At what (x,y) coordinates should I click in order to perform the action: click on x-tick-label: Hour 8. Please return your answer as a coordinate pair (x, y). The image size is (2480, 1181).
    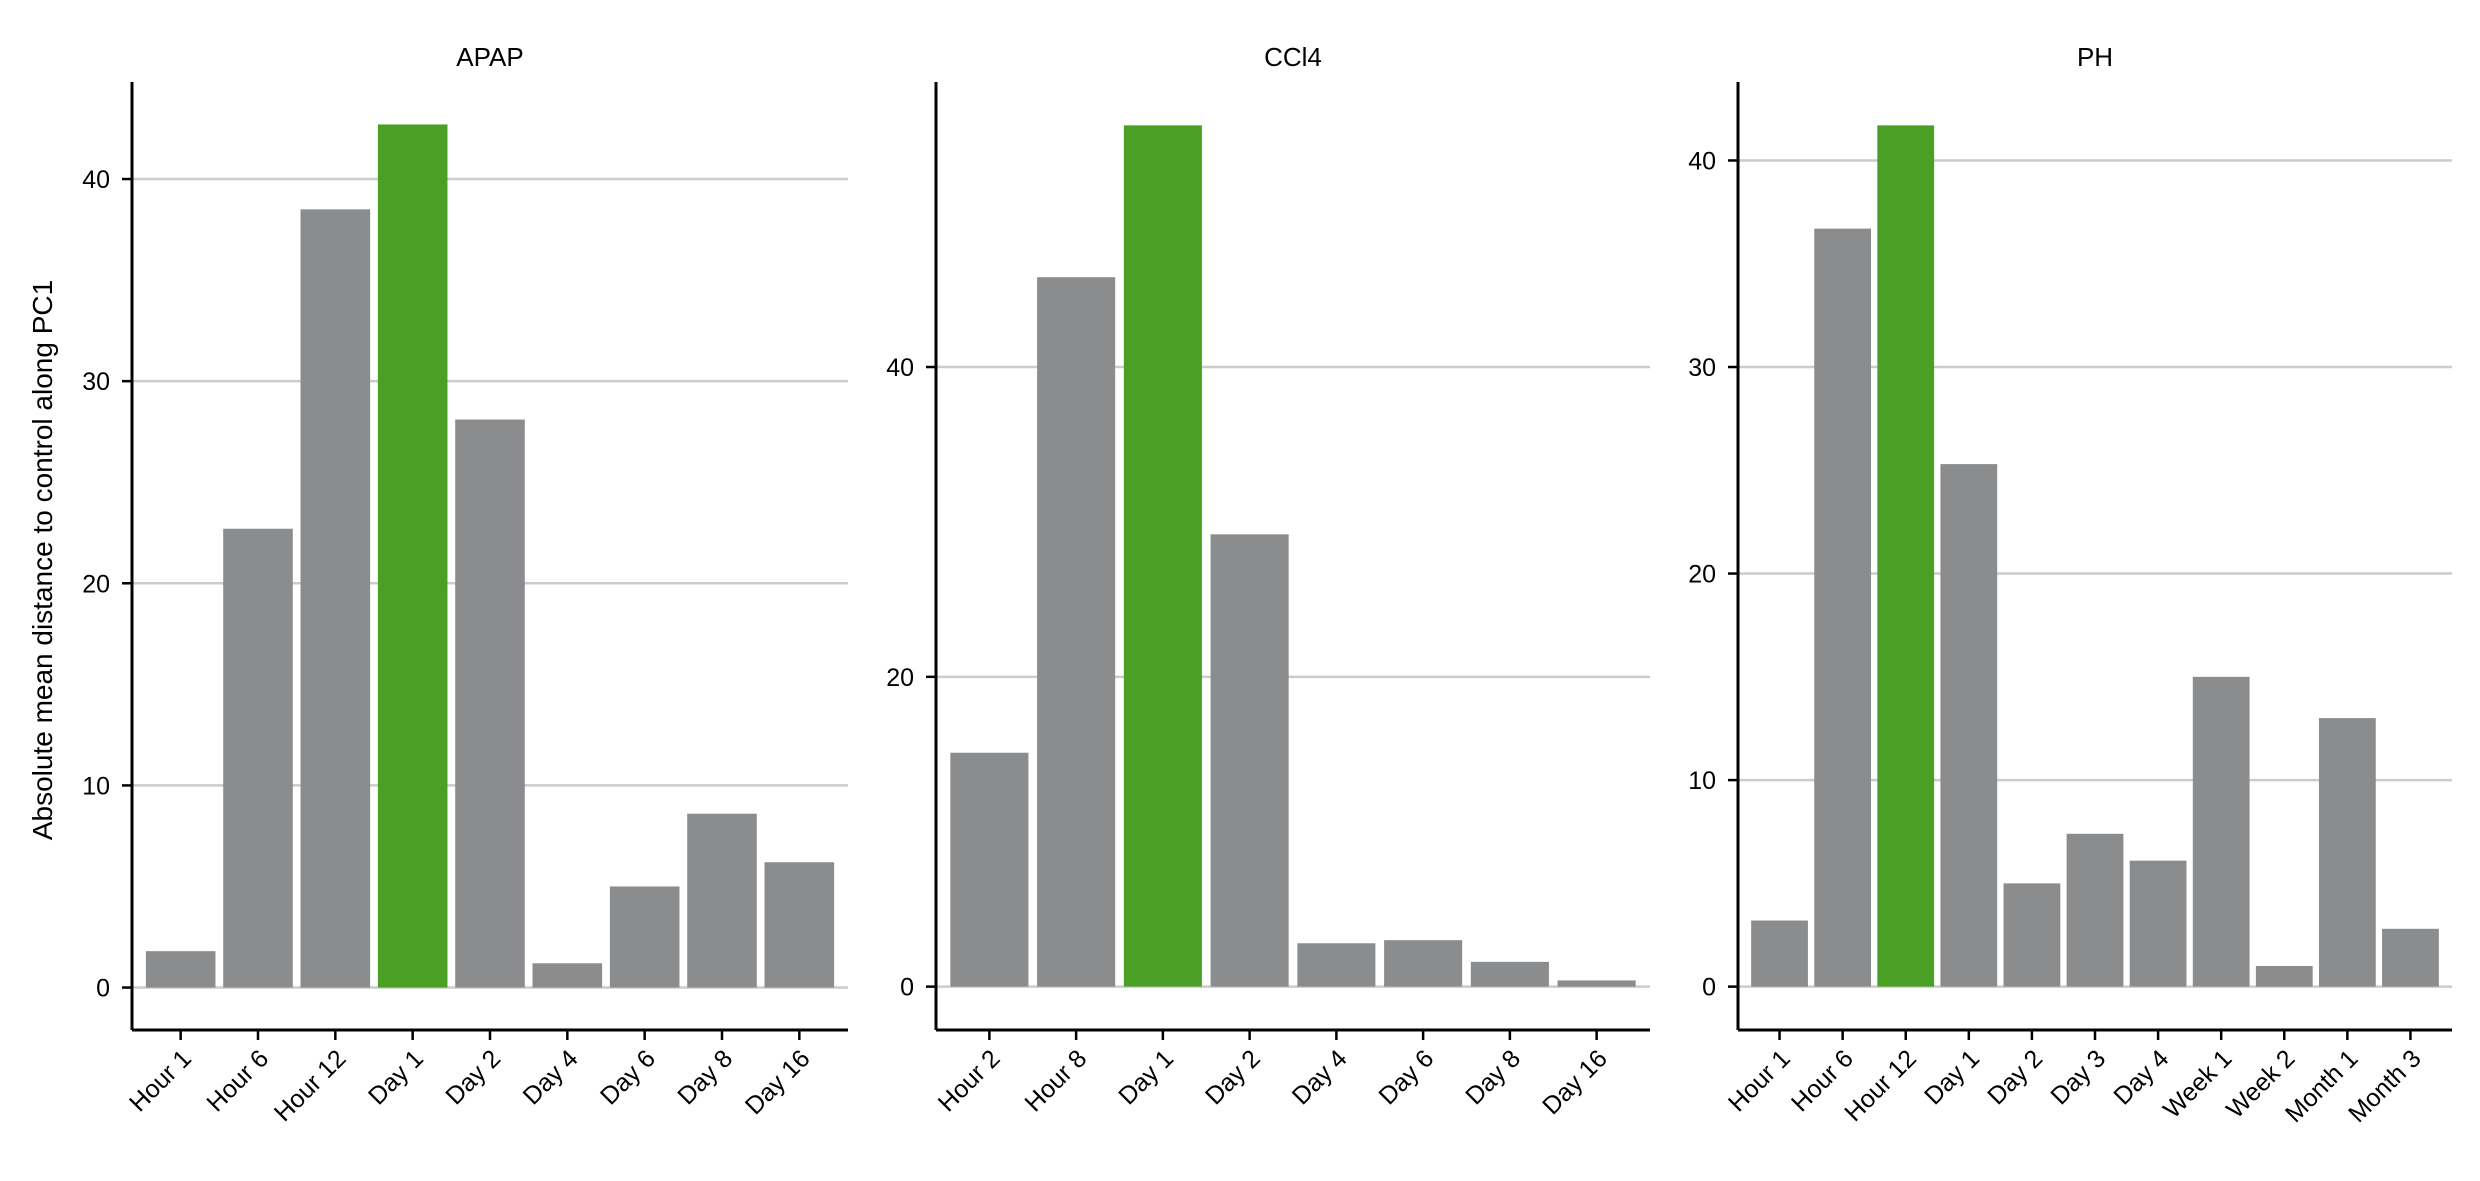
    Looking at the image, I should click on (1056, 1080).